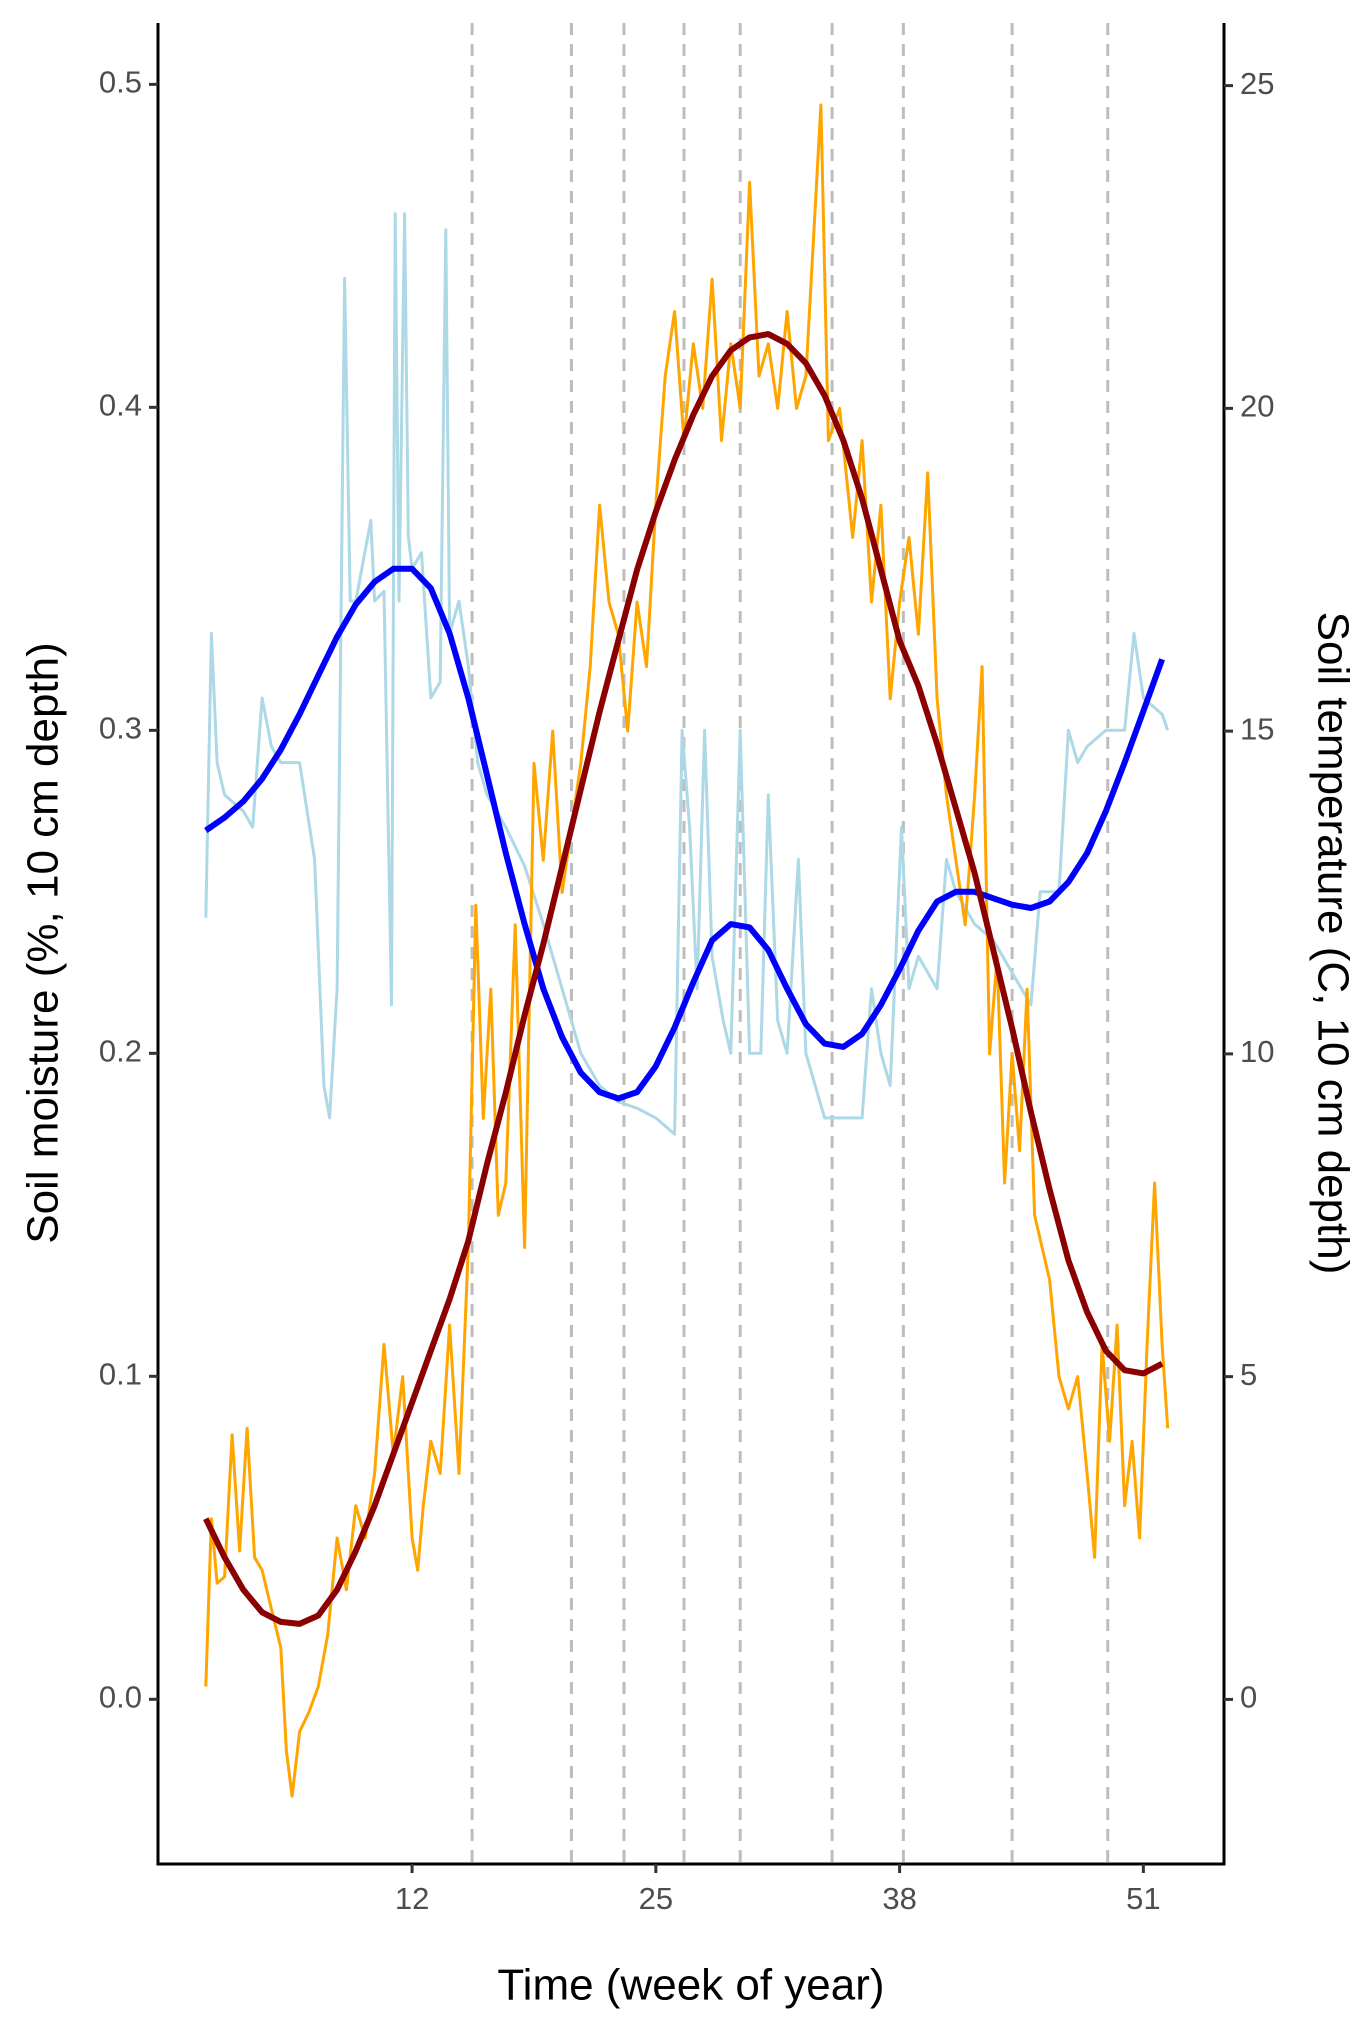 The image size is (1362, 2023). Describe the element at coordinates (120, 1696) in the screenshot. I see `y-tick-label: 0.0` at that location.